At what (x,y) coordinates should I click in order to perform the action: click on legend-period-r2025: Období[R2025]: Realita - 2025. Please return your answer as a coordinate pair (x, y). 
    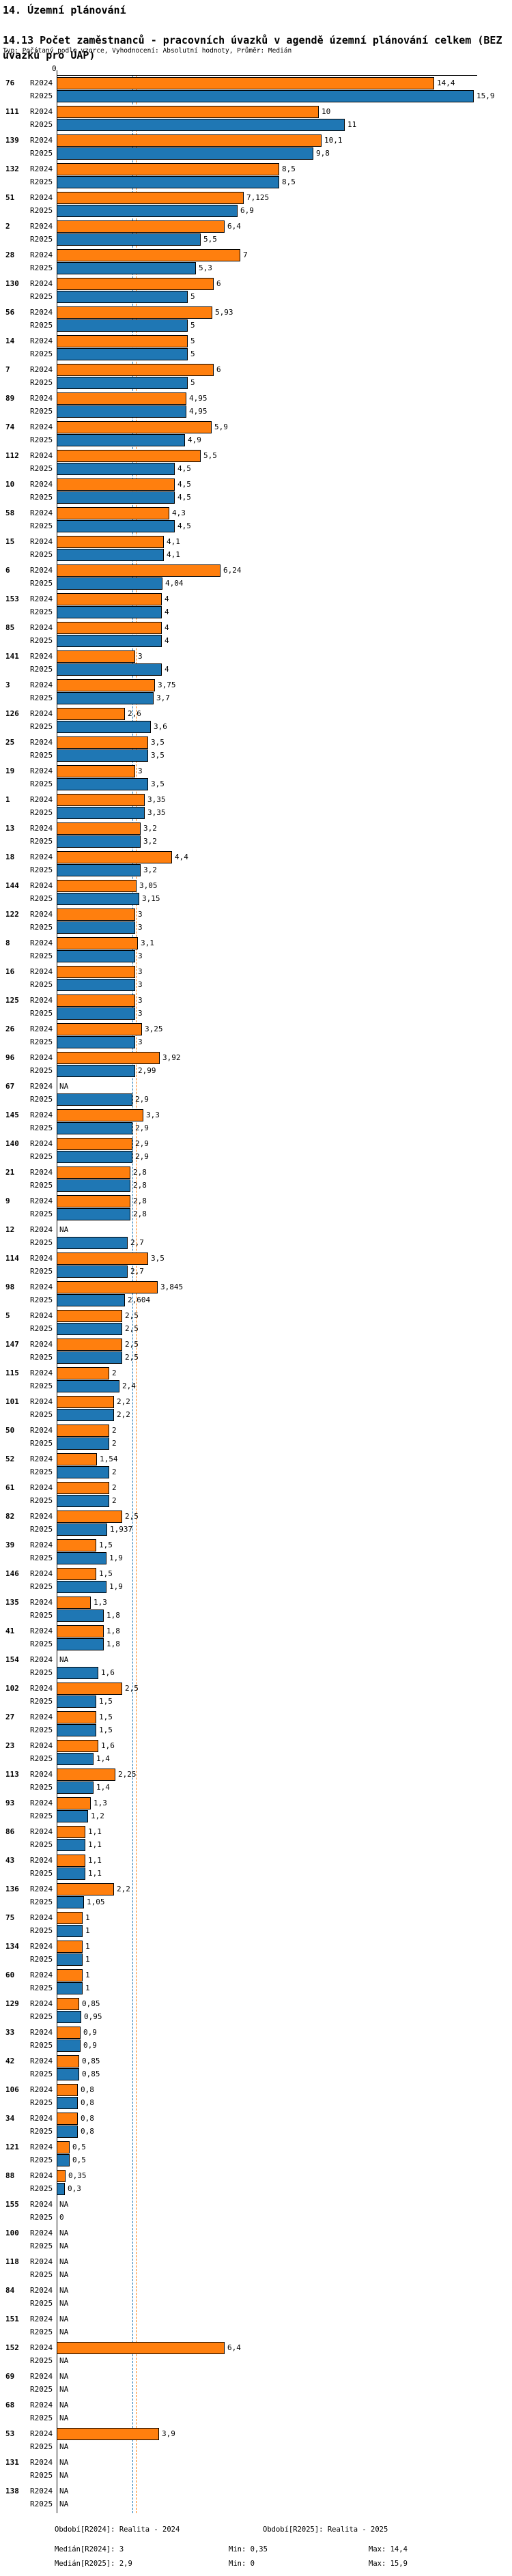
    Looking at the image, I should click on (325, 2529).